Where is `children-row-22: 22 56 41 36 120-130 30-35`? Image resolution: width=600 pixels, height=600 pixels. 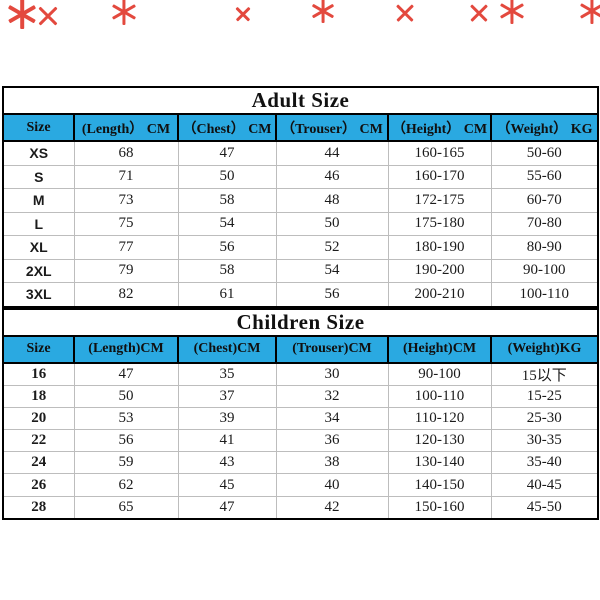
children-row-22: 22 56 41 36 120-130 30-35 is located at coordinates (300, 441).